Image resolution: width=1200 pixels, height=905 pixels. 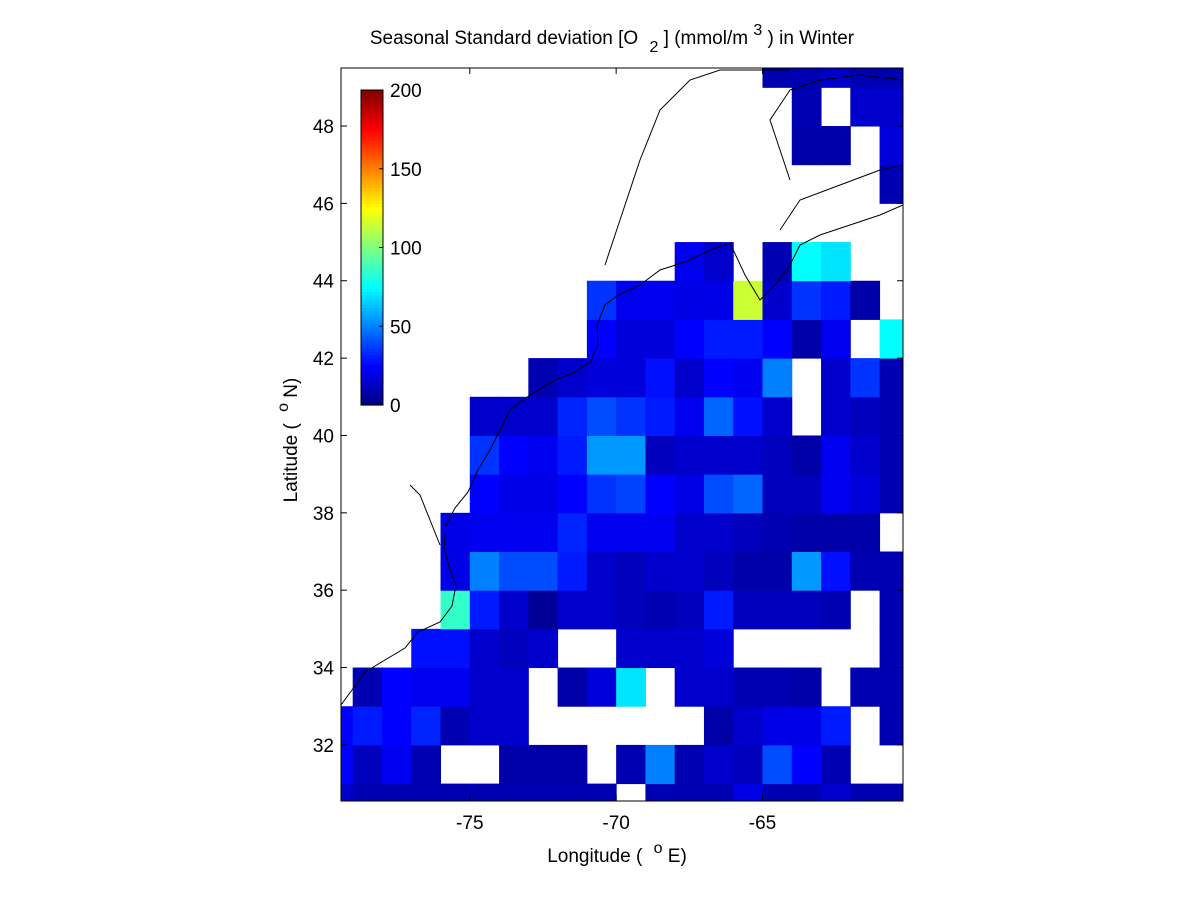 I want to click on y-tick-label: 48, so click(x=323, y=127).